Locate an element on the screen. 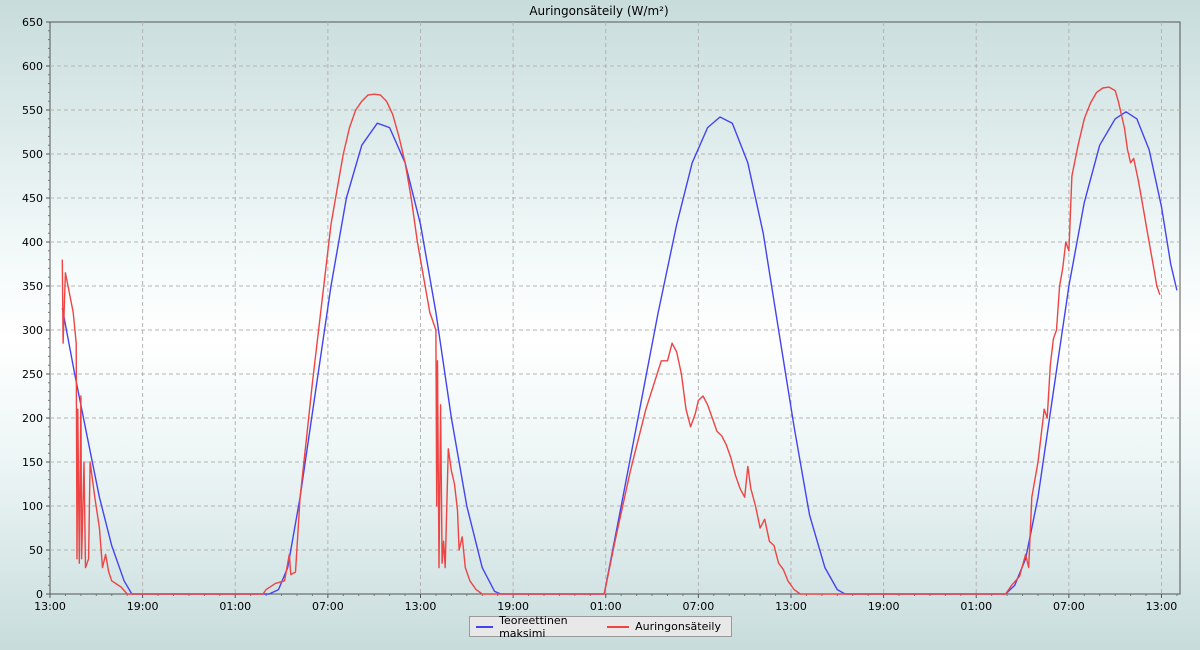 The width and height of the screenshot is (1200, 650). chart-title: Auringonsäteily (W/m²) is located at coordinates (598, 11).